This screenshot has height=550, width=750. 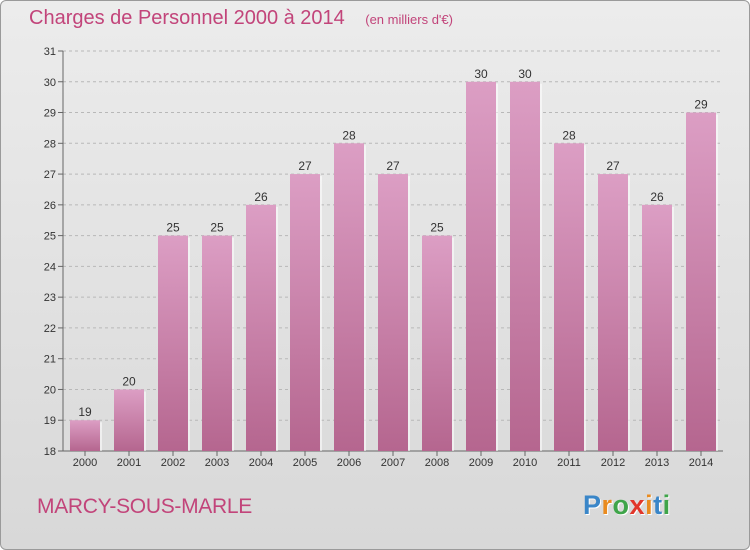 What do you see at coordinates (701, 463) in the screenshot?
I see `x-tick-label: 2014` at bounding box center [701, 463].